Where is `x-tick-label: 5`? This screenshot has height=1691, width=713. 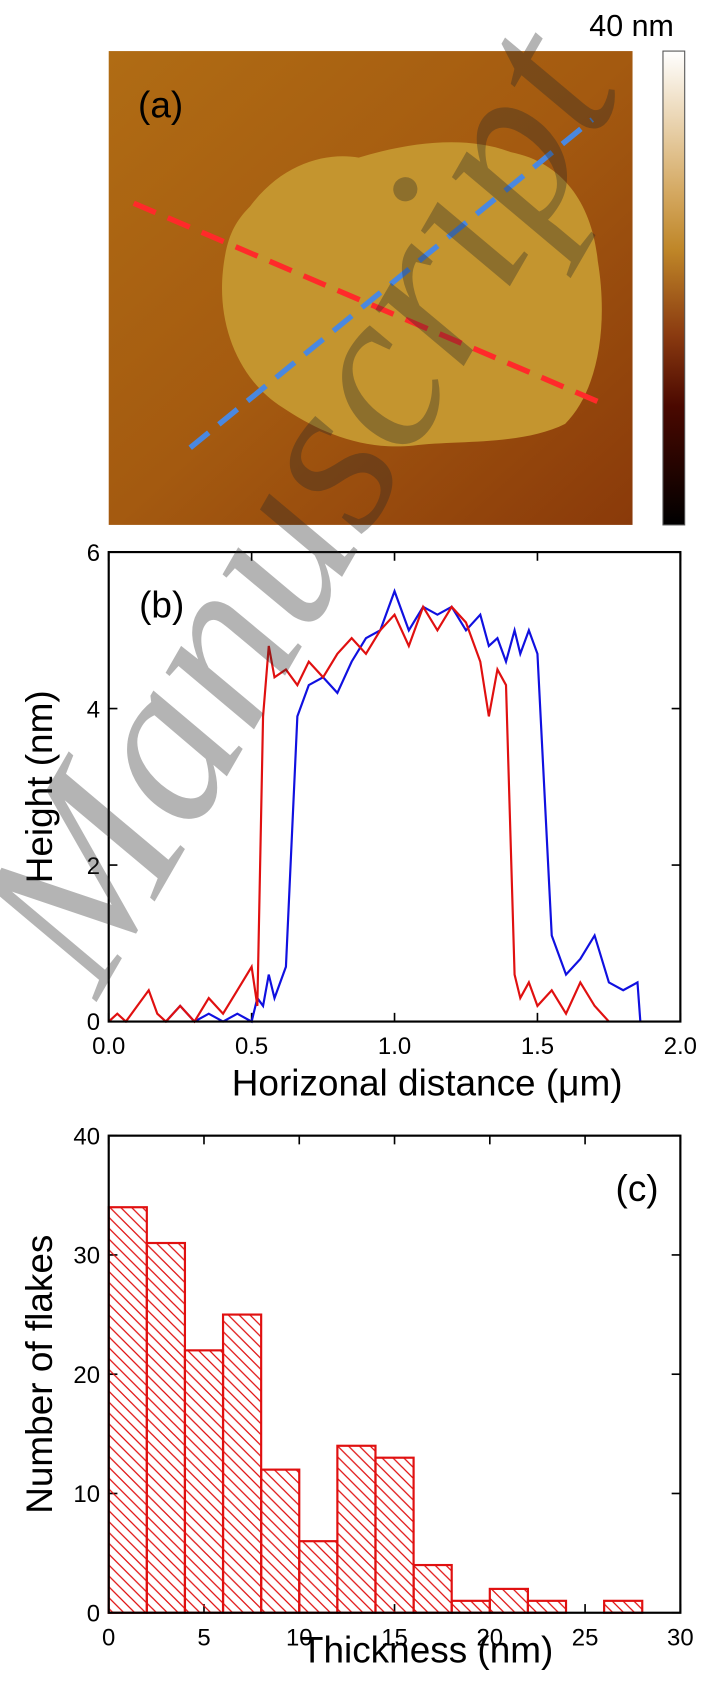
x-tick-label: 5 is located at coordinates (203, 1637).